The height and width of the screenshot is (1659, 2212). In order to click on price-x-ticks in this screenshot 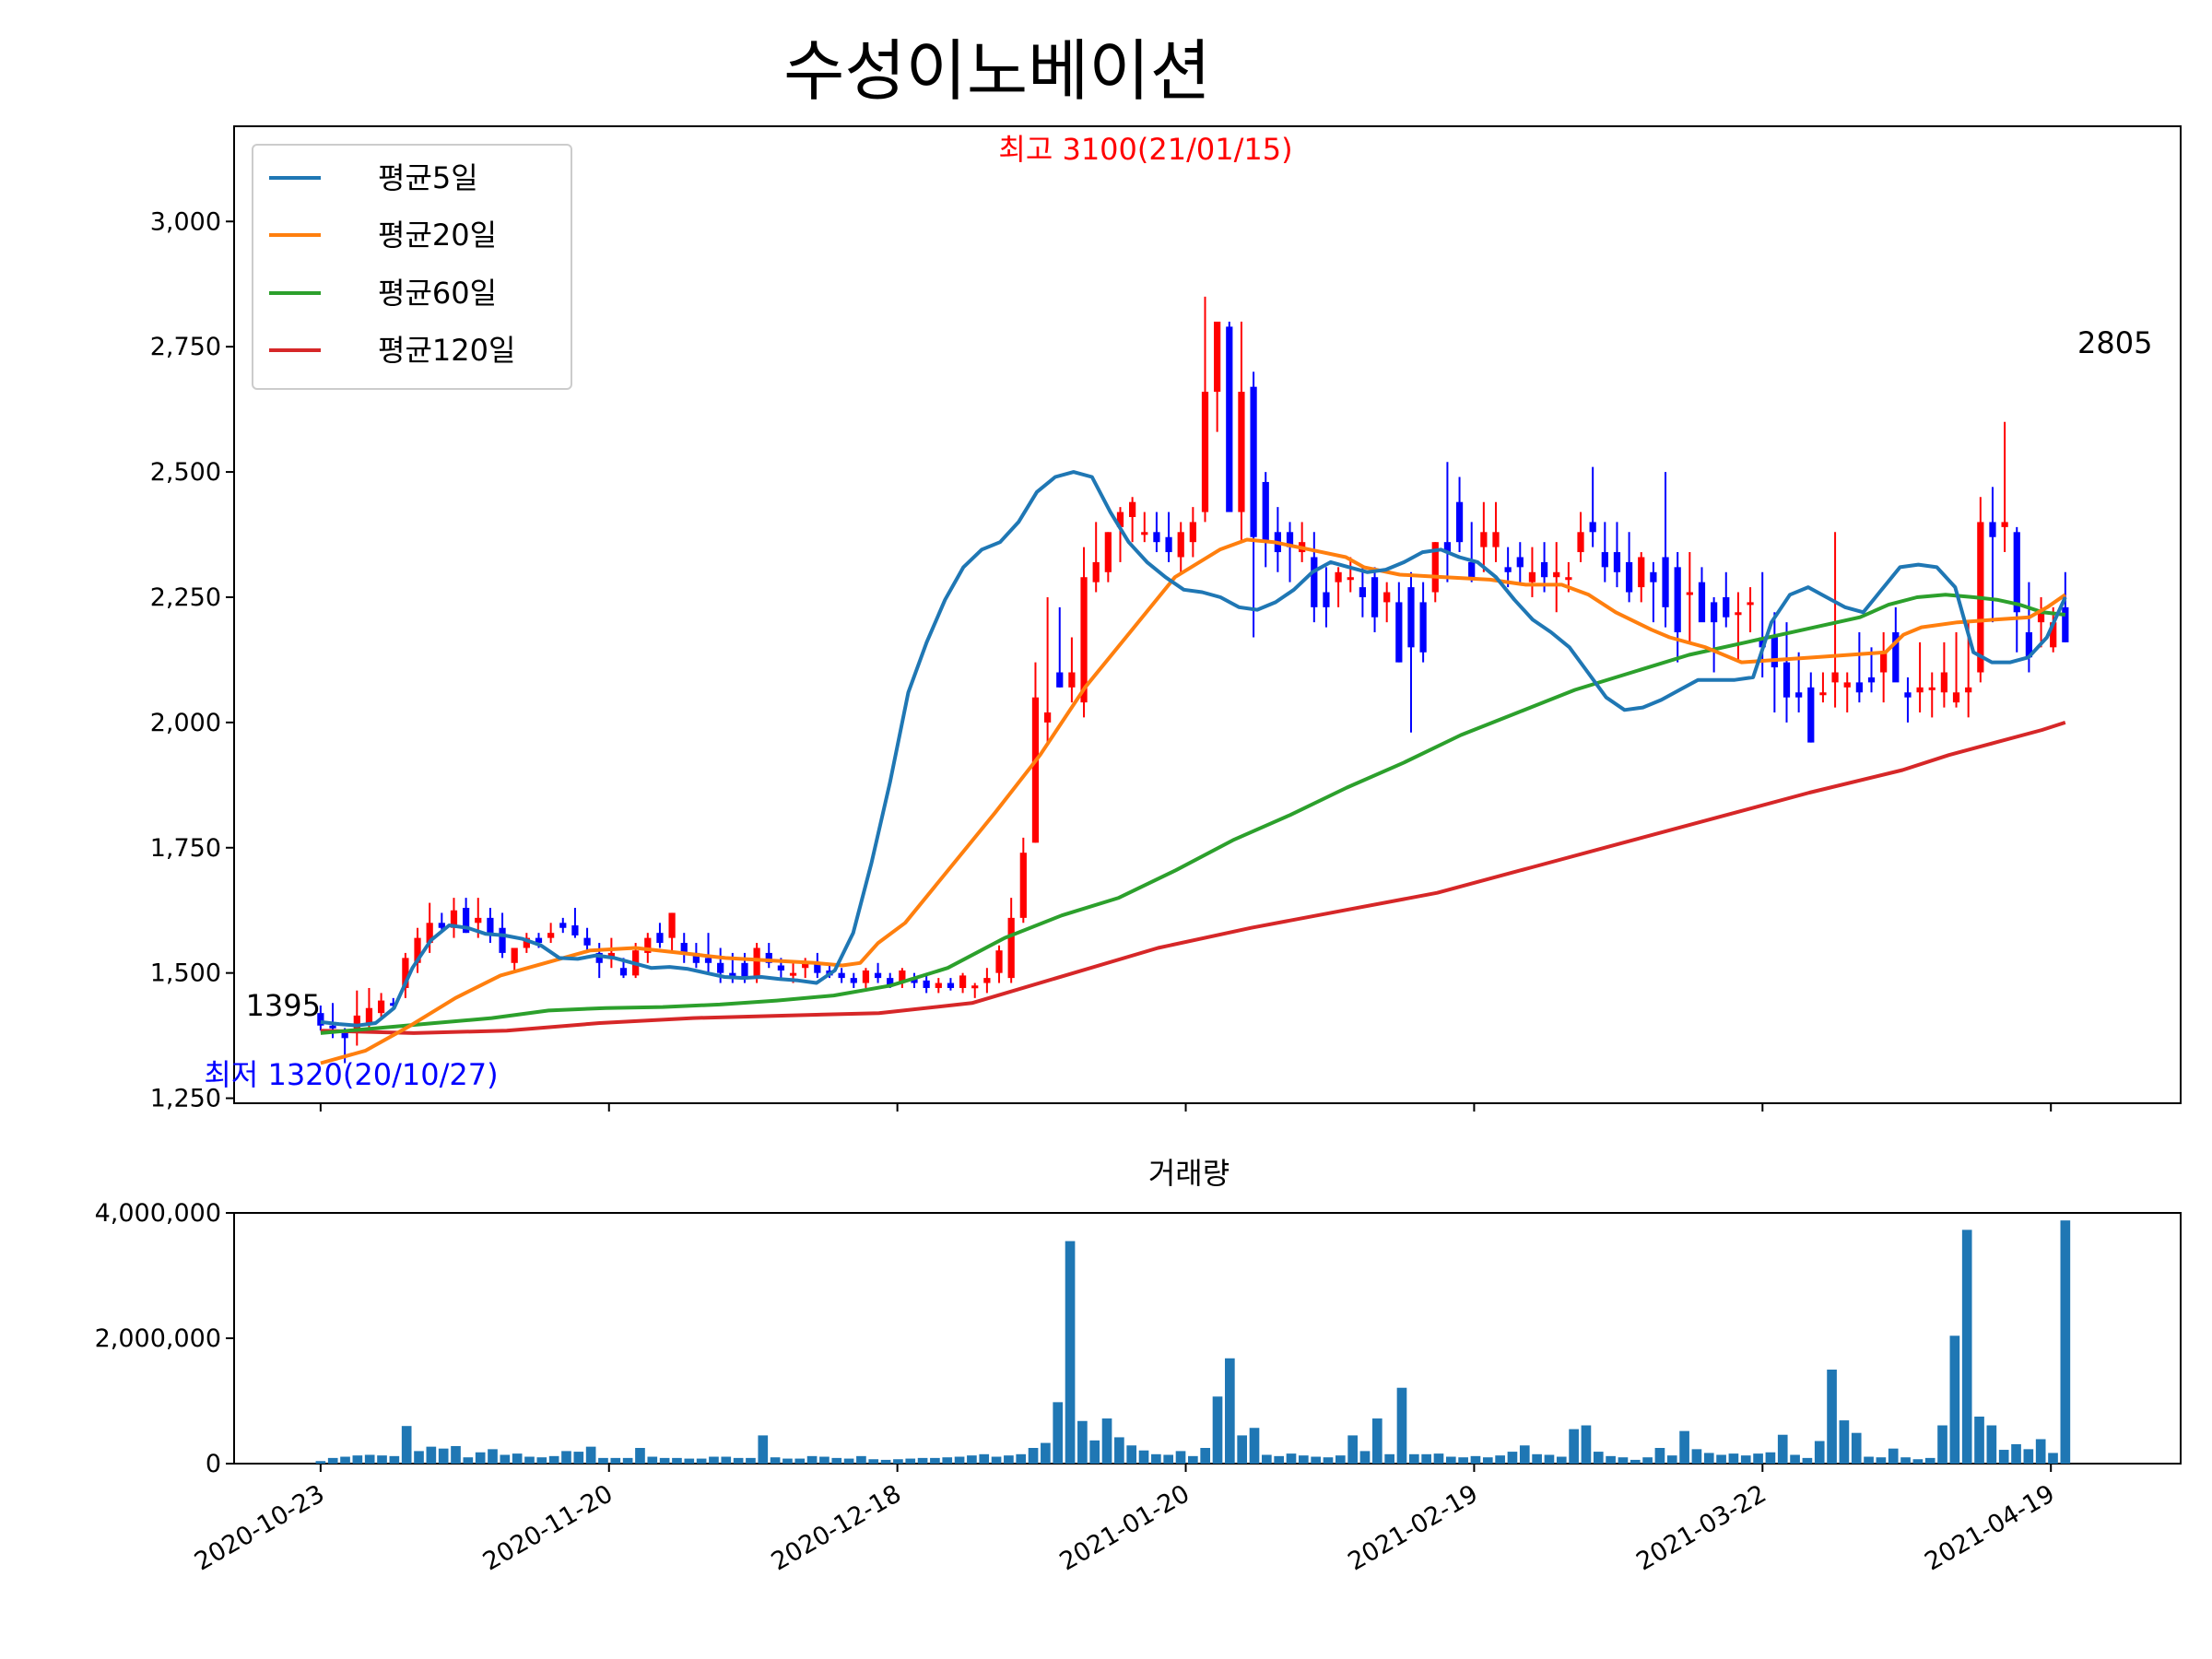, I will do `click(1186, 1107)`.